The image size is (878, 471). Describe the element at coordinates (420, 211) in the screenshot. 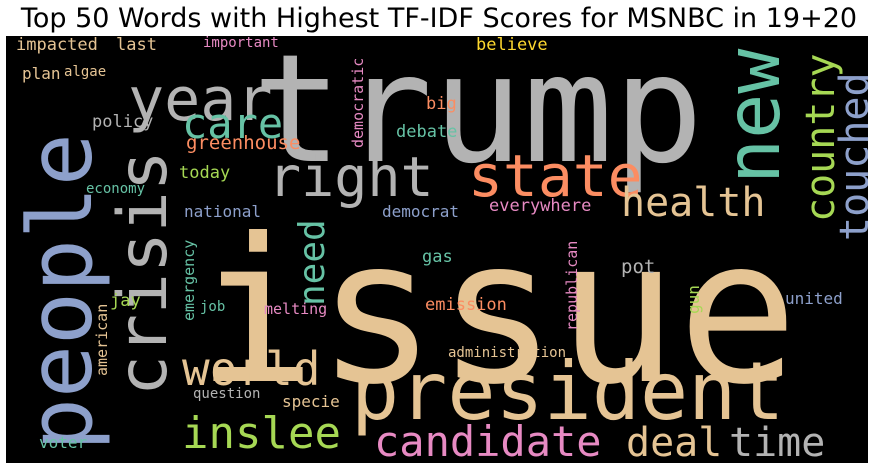

I see `word-democrat: democrat` at that location.